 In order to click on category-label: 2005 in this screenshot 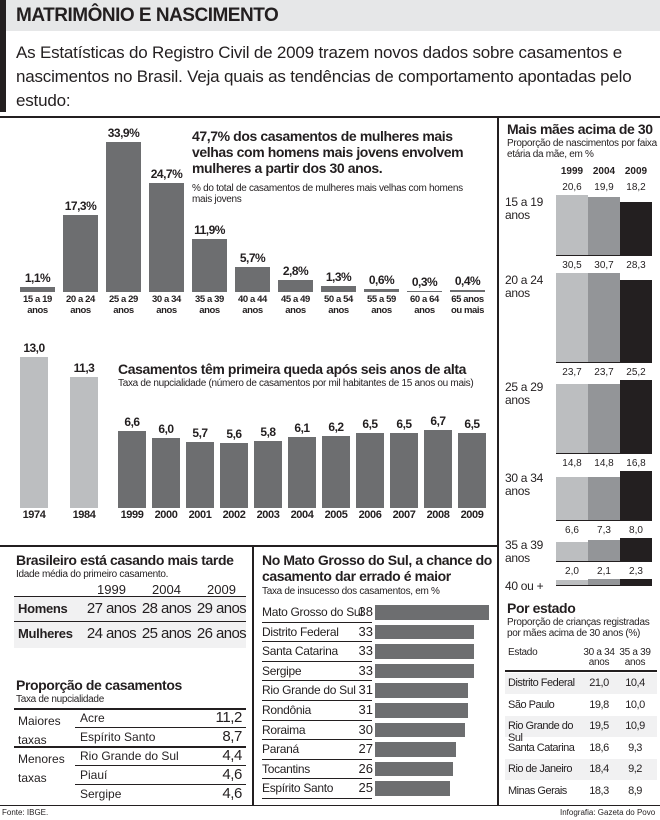, I will do `click(336, 515)`.